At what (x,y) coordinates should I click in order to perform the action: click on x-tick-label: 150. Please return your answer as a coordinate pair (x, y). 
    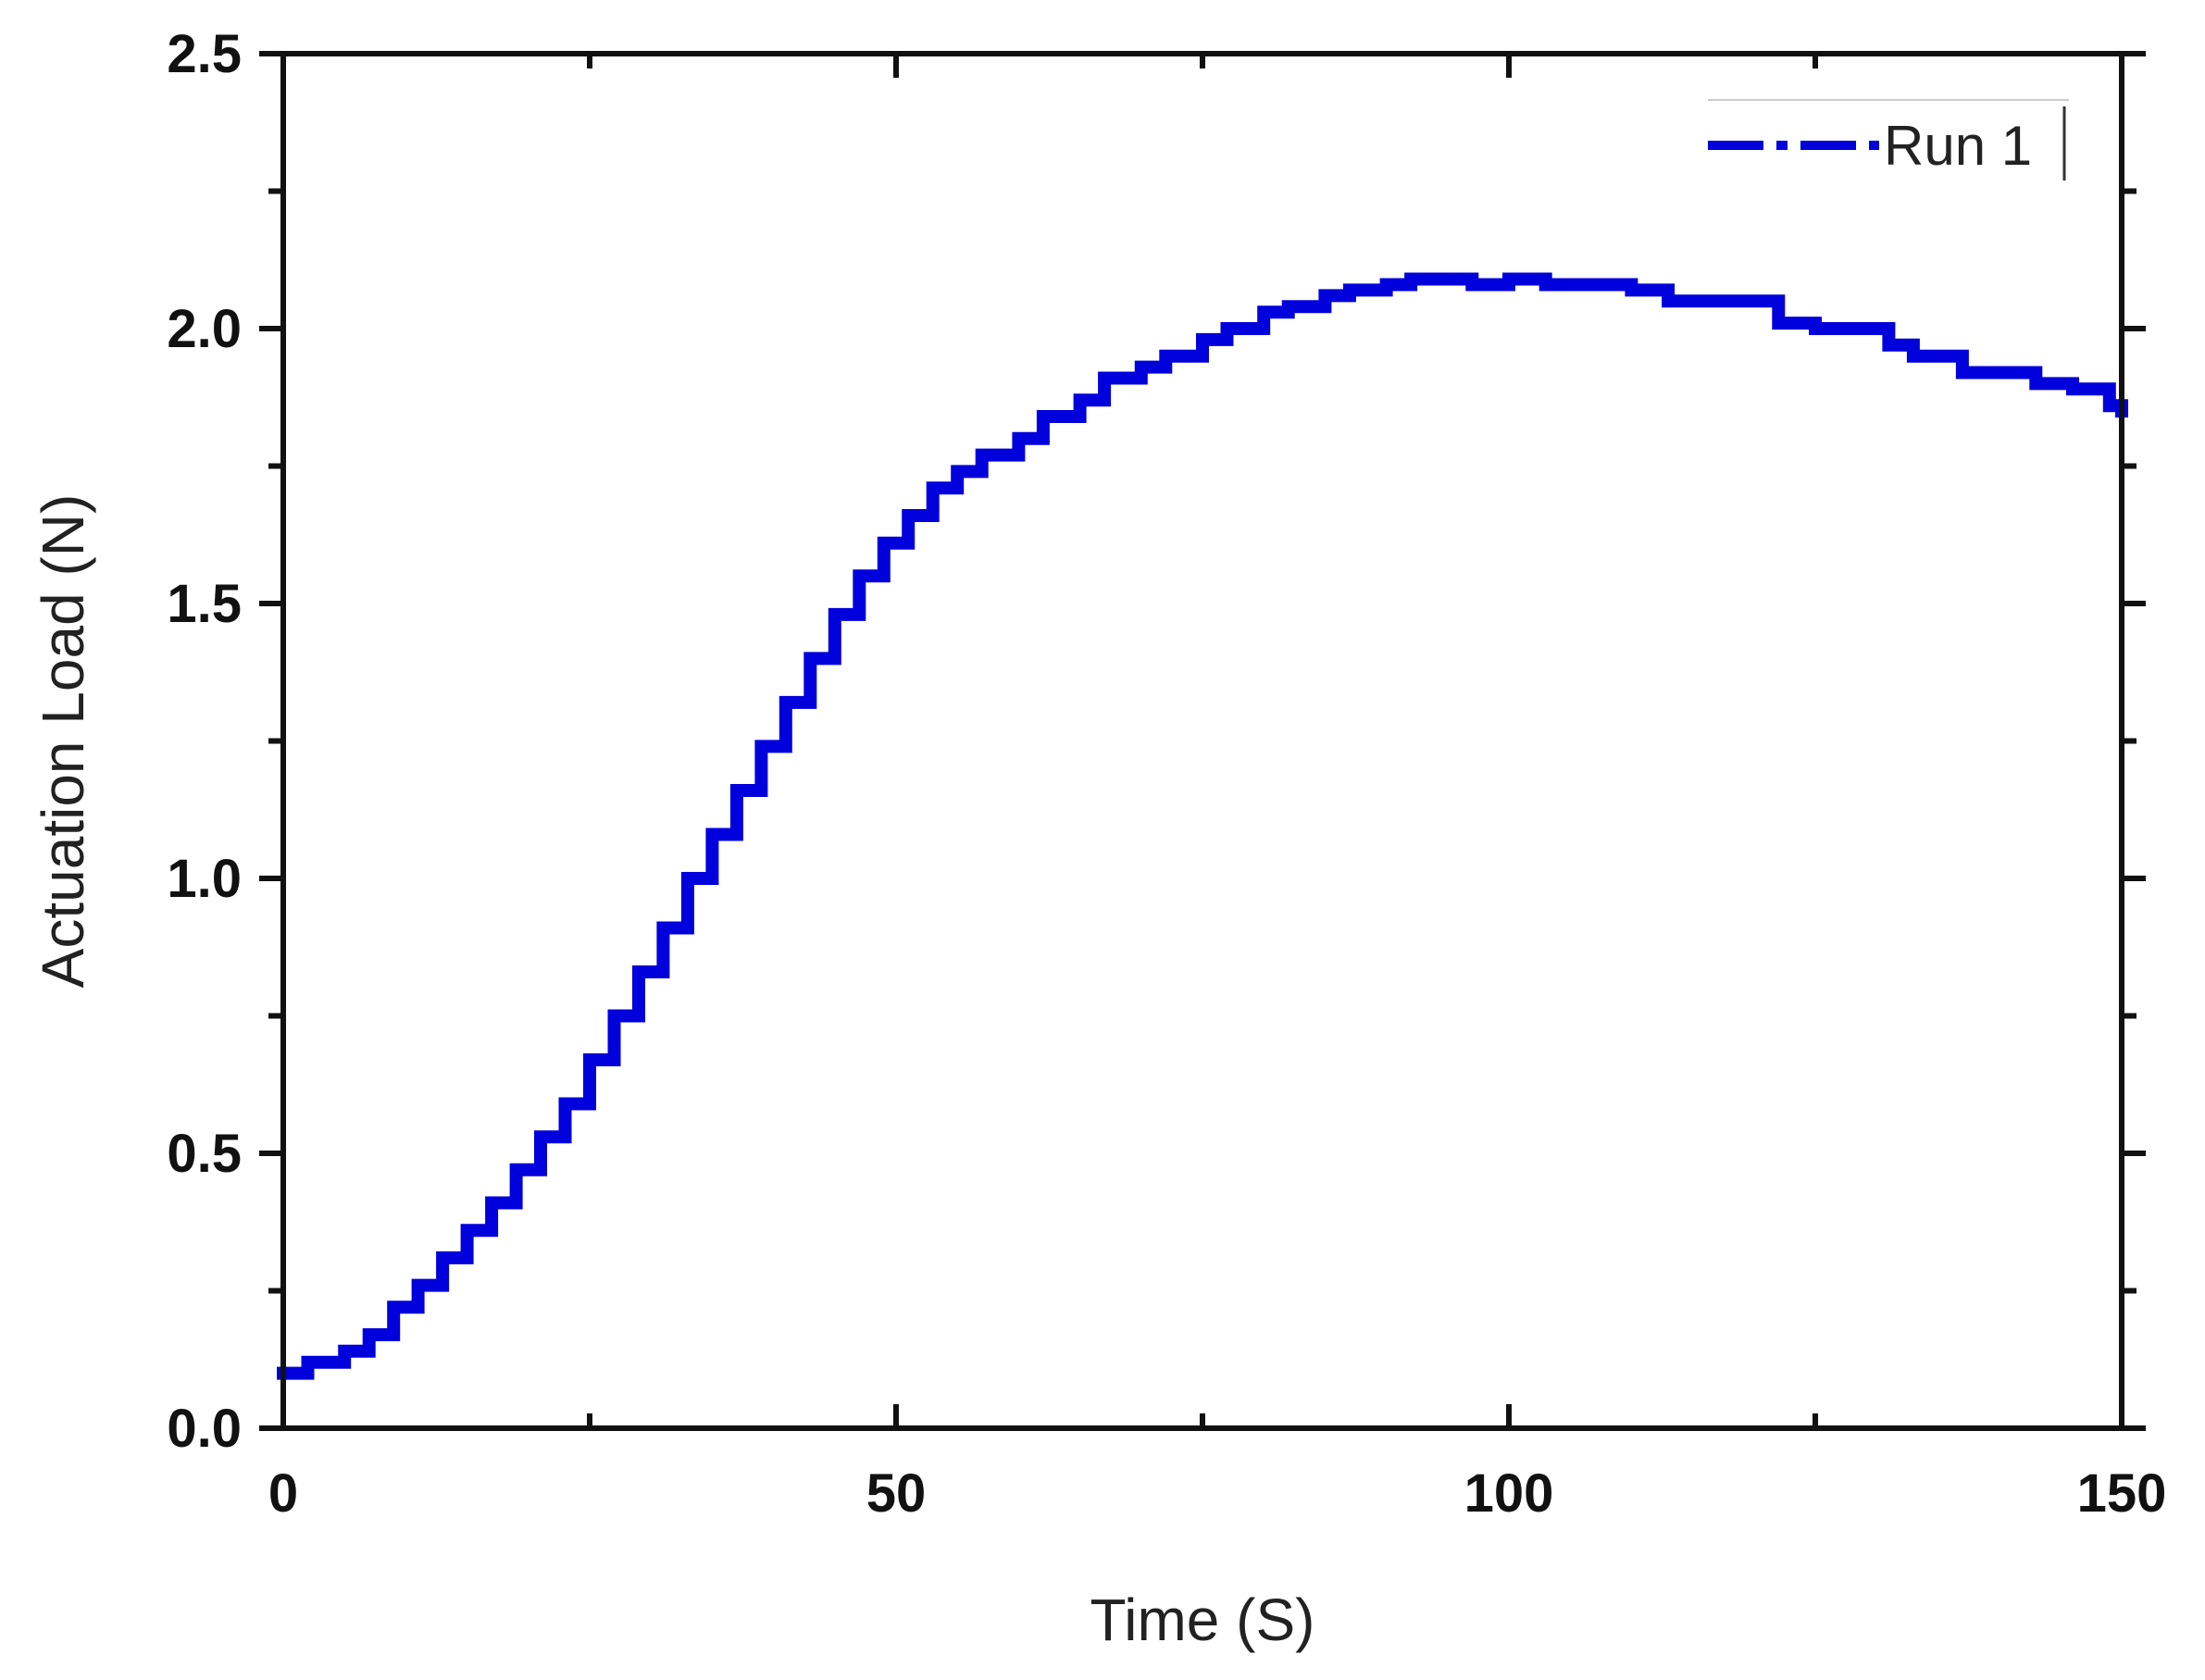
    Looking at the image, I should click on (2122, 1493).